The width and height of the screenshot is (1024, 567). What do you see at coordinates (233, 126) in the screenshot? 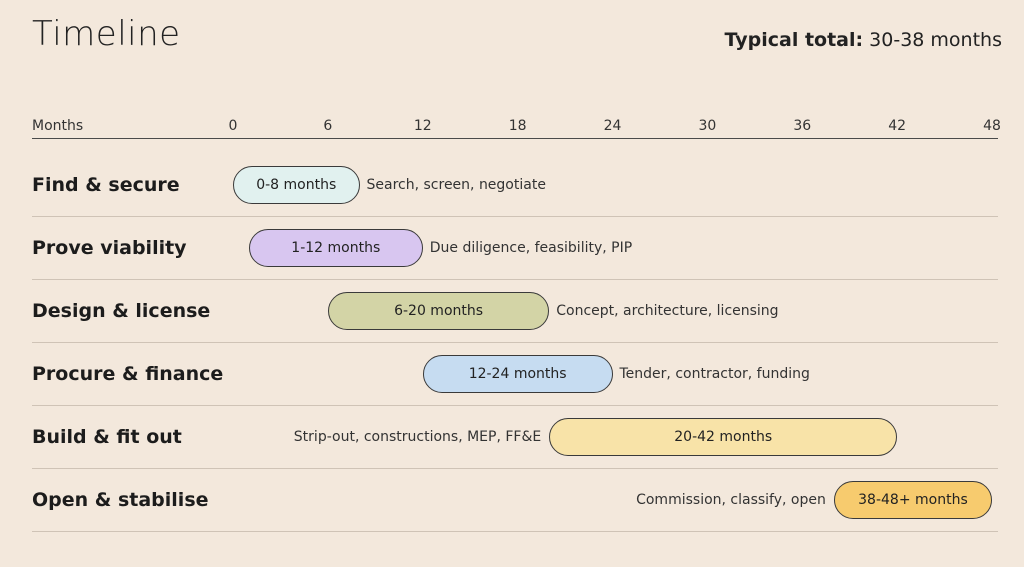
I see `x-tick-label: 0` at bounding box center [233, 126].